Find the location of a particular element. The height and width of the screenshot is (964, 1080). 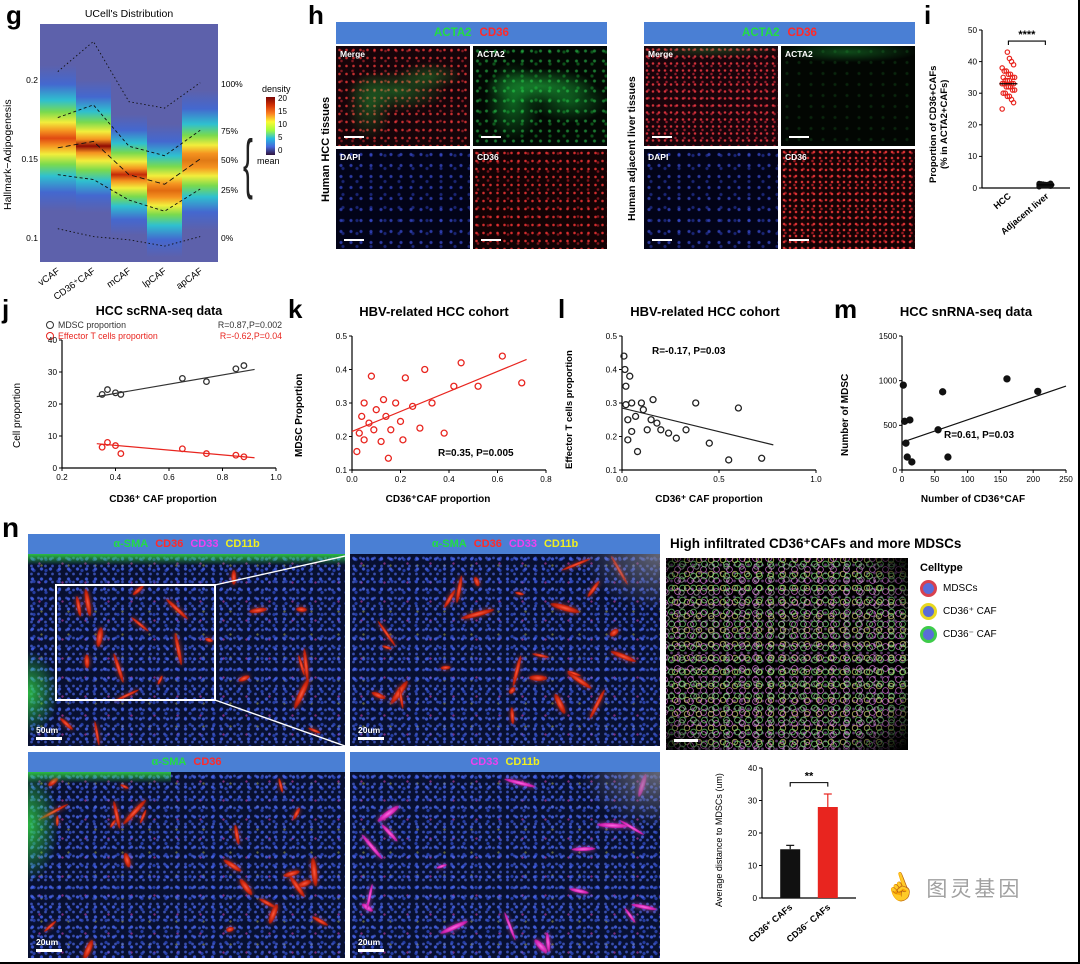

micrograph-hcc-merge: Merge is located at coordinates (403, 96).